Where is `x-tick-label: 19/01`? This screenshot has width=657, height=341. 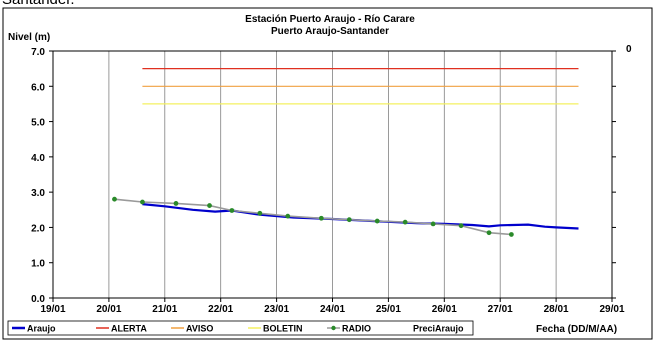
x-tick-label: 19/01 is located at coordinates (52, 309).